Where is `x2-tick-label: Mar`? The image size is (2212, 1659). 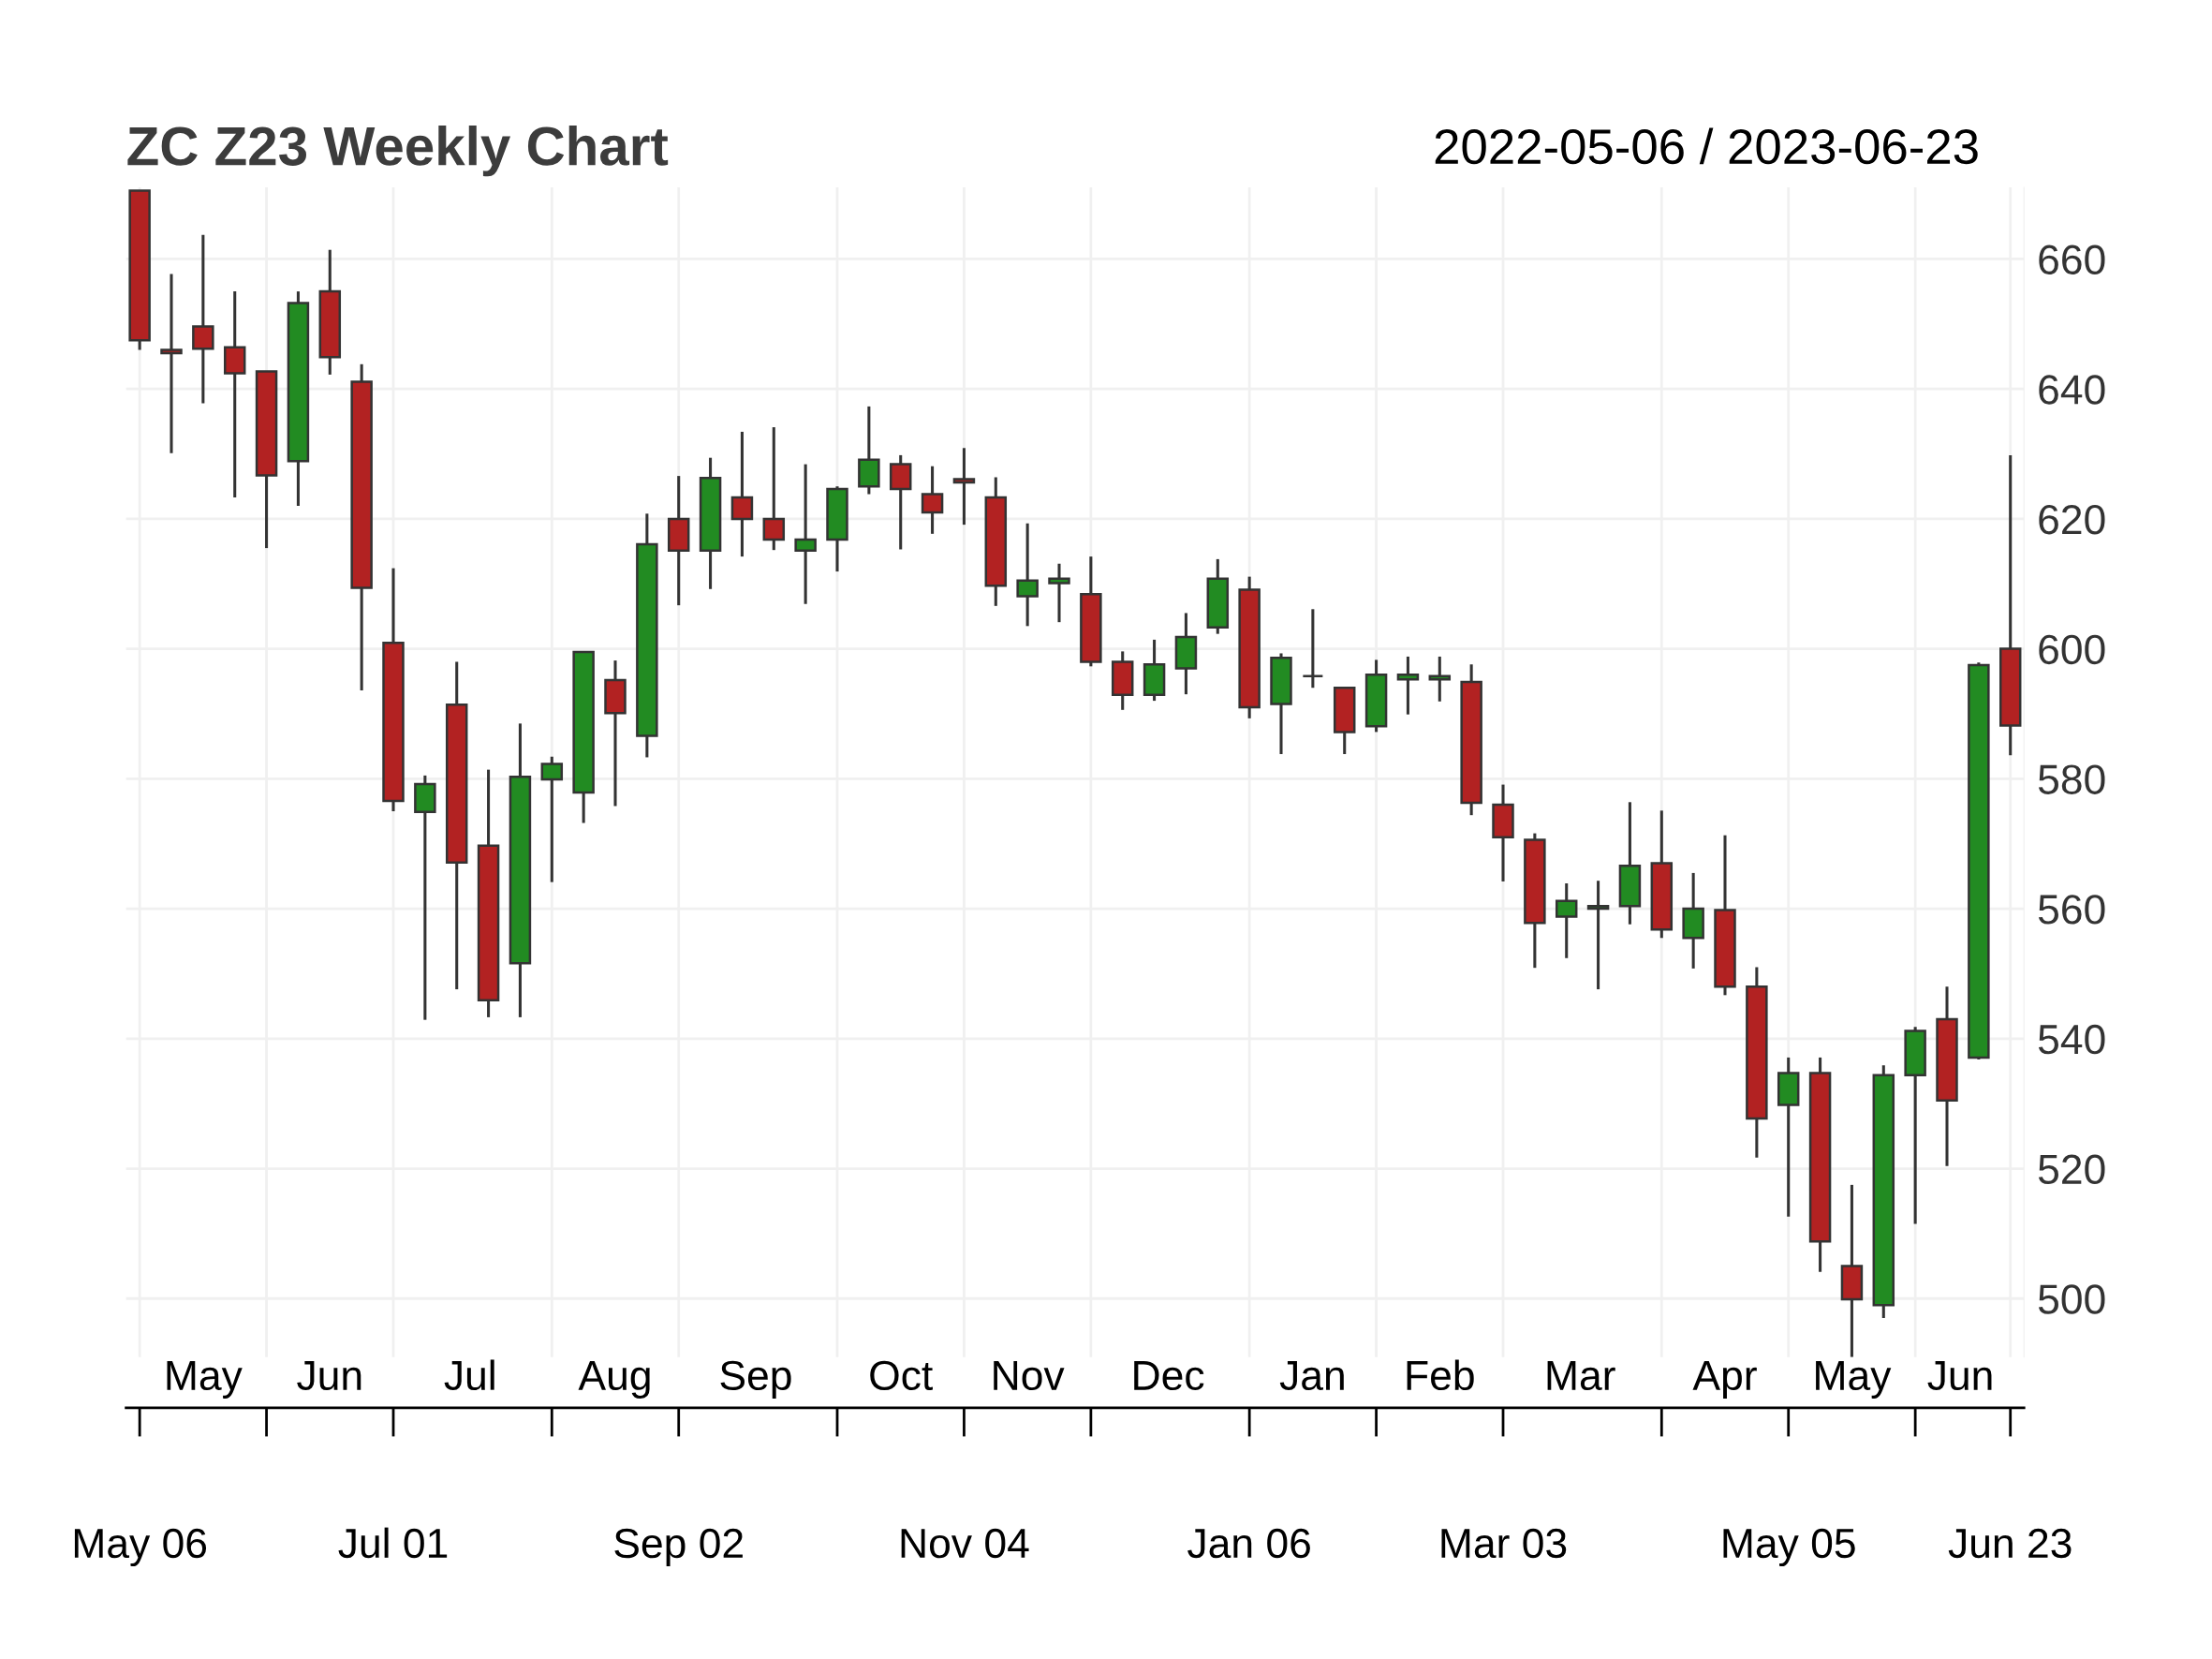 x2-tick-label: Mar is located at coordinates (1581, 1376).